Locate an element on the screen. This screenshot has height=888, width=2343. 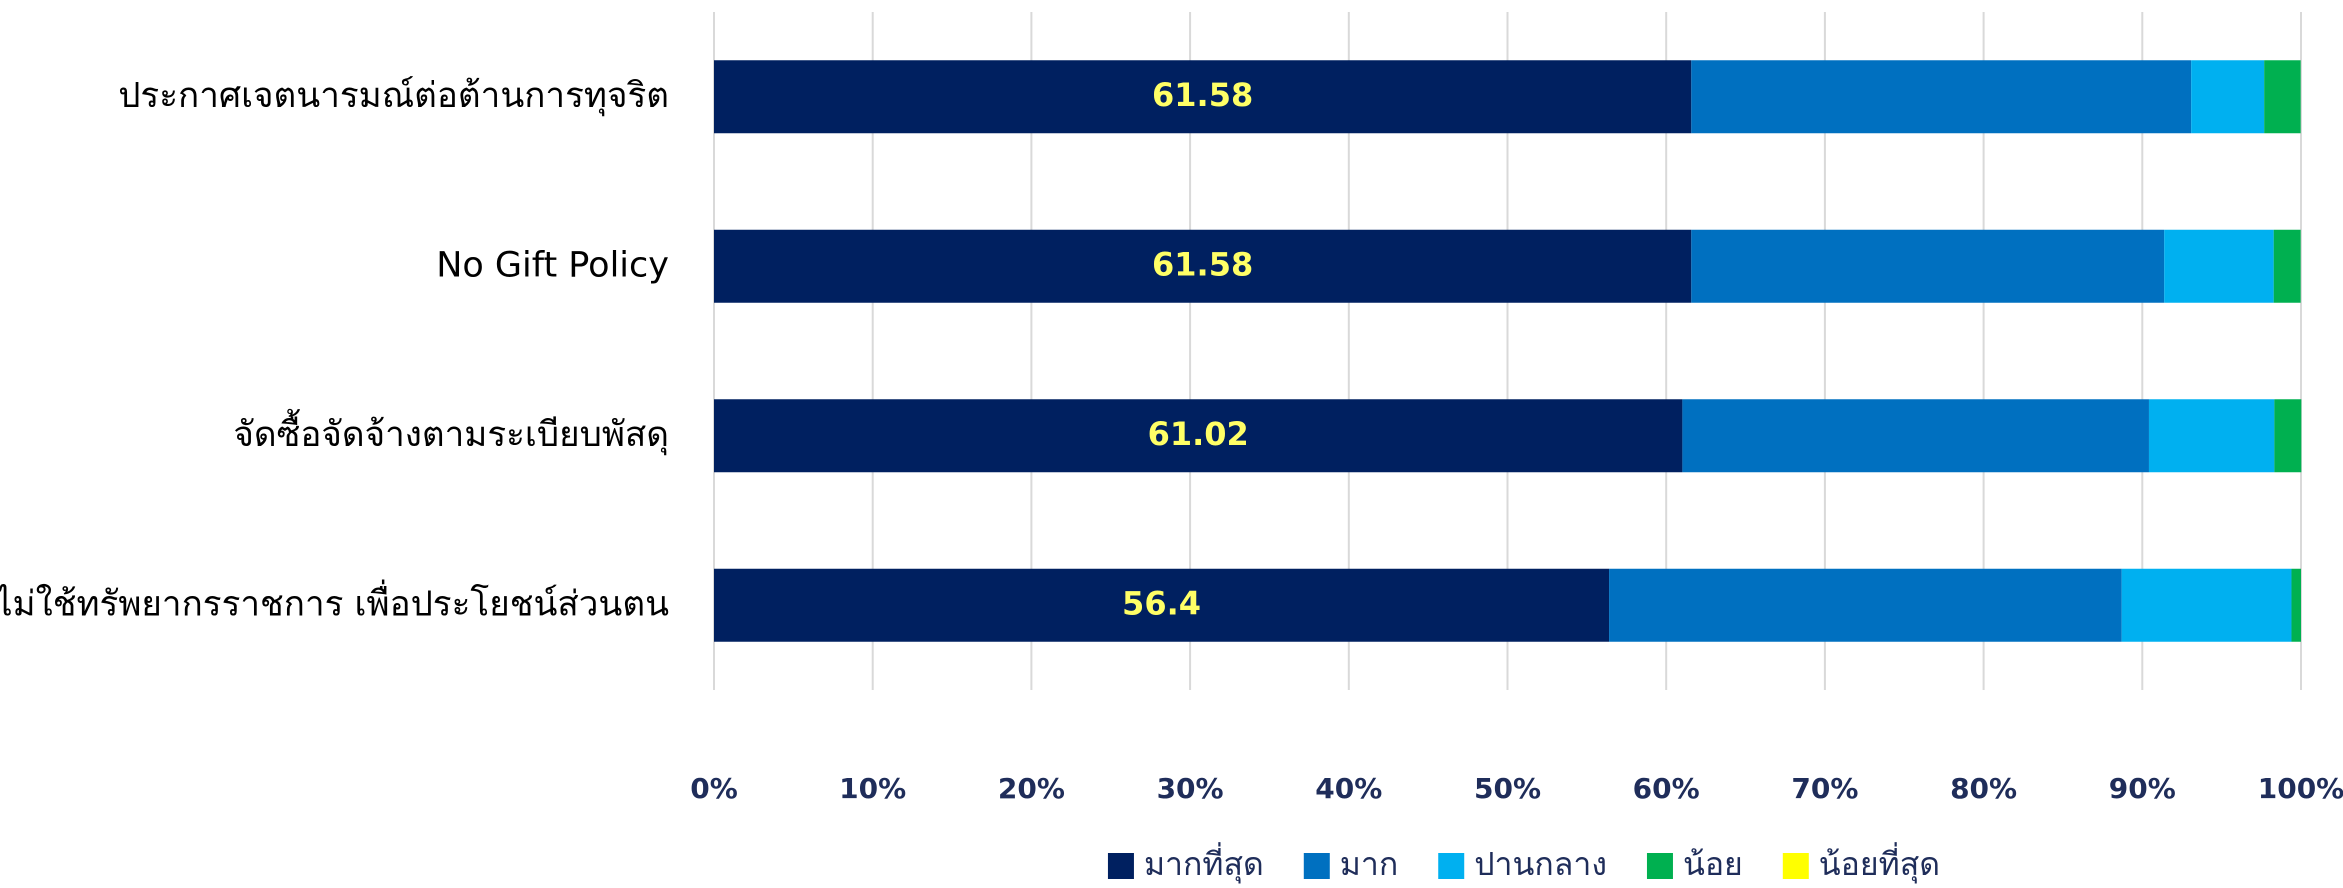
legend-label: น้อยที่สุด is located at coordinates (1879, 863).